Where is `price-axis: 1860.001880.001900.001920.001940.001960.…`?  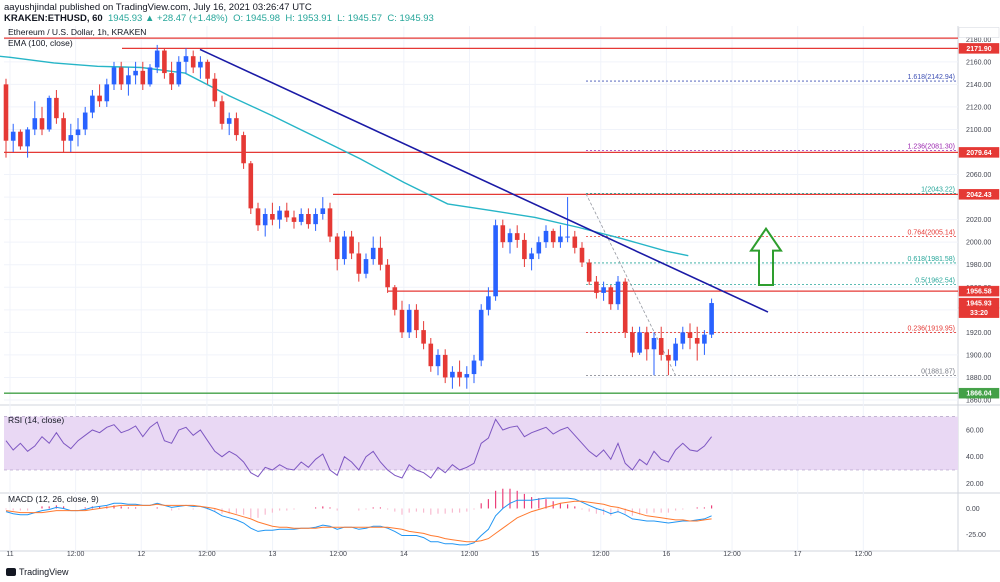
price-axis: 1860.001880.001900.001920.001940.001960.… is located at coordinates (979, 283).